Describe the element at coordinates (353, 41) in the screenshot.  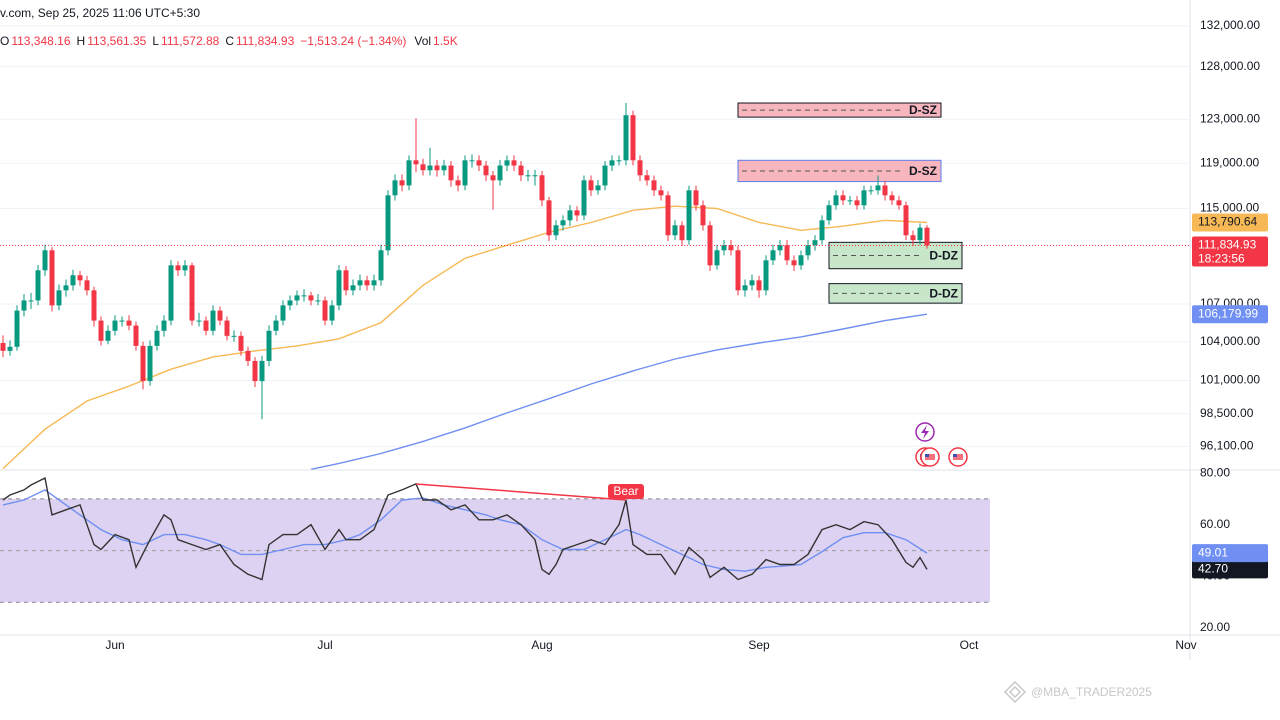
I see `legend-change: −1,513.24 (−1.34%)` at that location.